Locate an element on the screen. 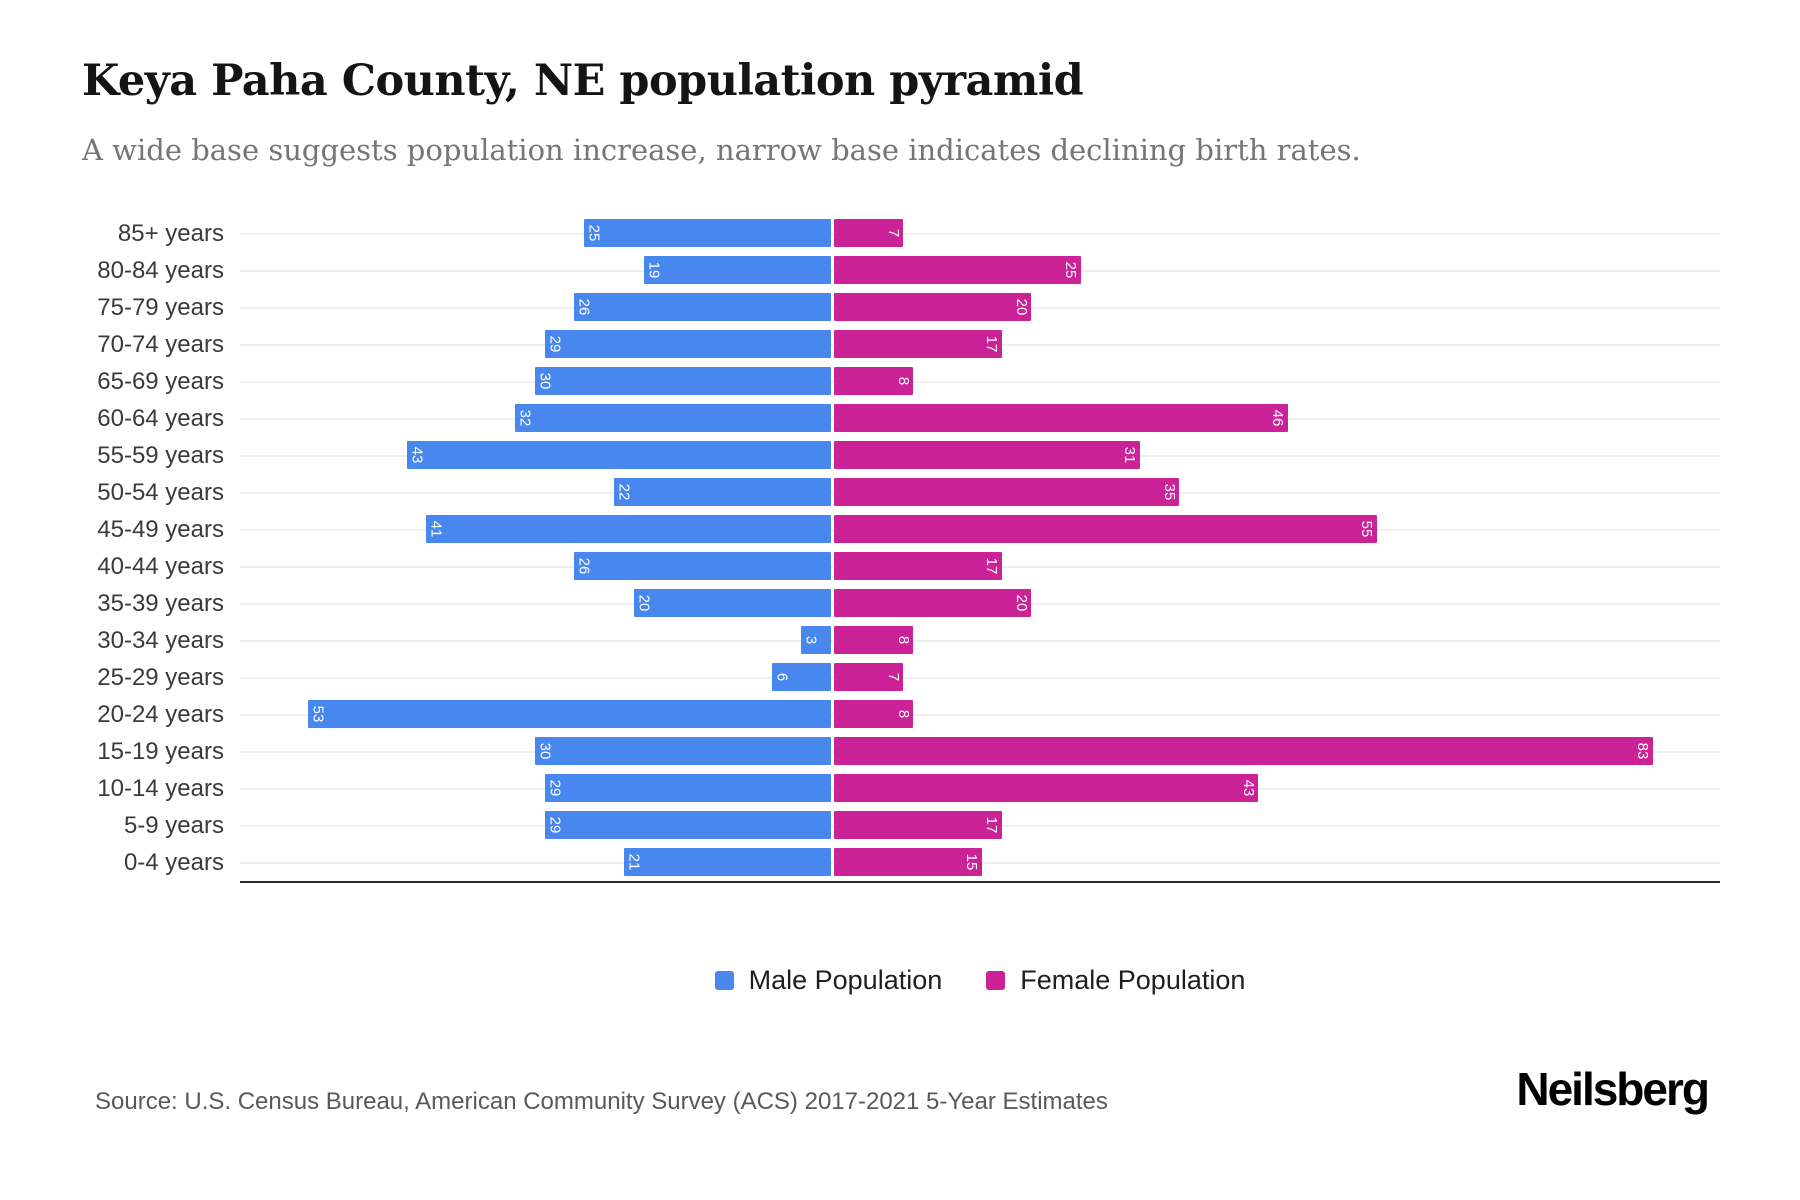 The image size is (1800, 1200). male-bar-value: 26 is located at coordinates (584, 566).